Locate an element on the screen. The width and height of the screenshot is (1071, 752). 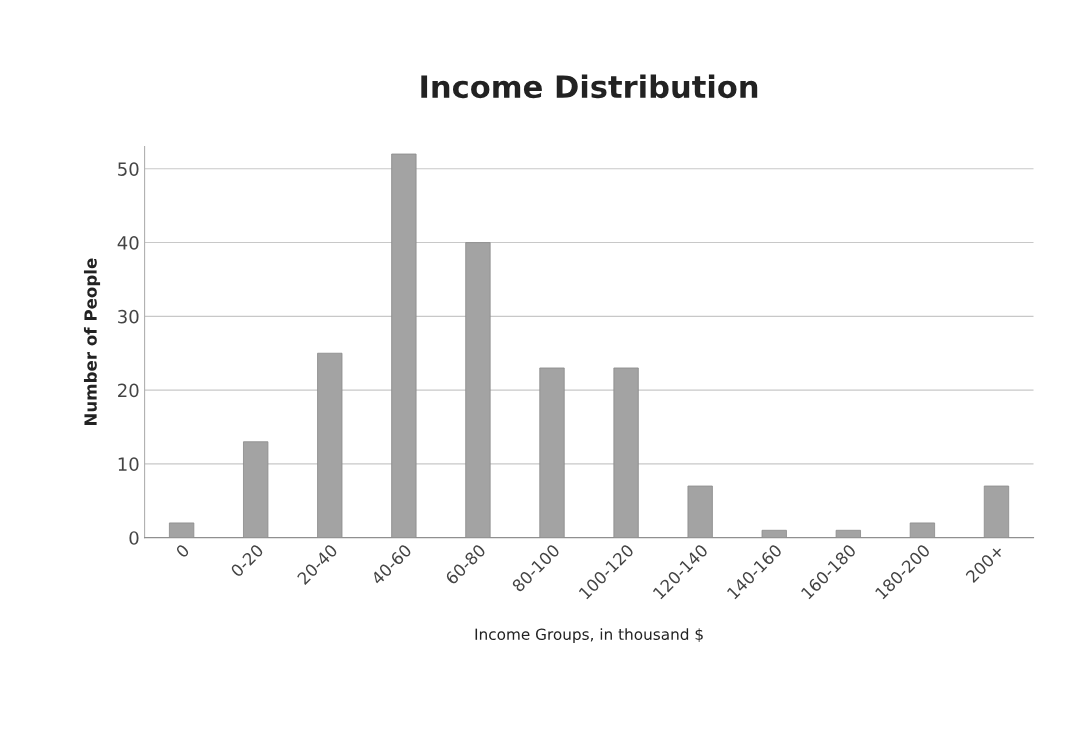
y-tick-label: 30 is located at coordinates (128, 316).